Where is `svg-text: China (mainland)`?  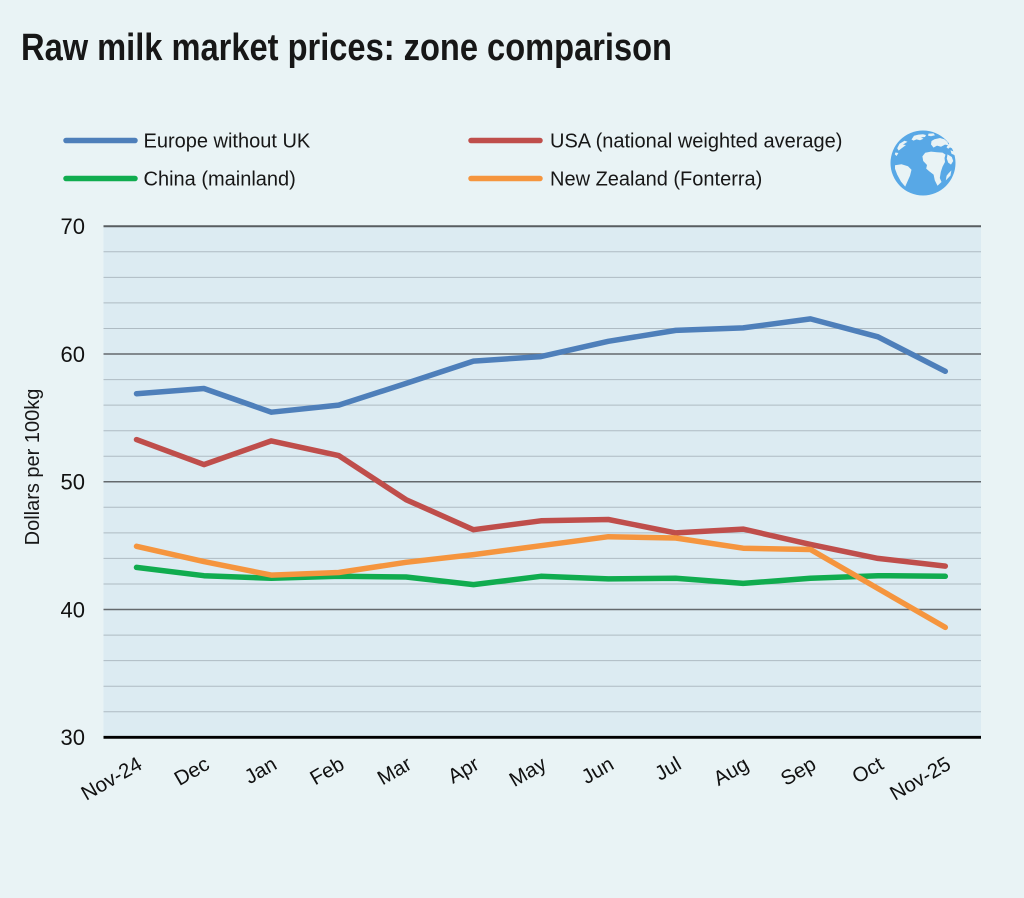
svg-text: China (mainland) is located at coordinates (220, 180).